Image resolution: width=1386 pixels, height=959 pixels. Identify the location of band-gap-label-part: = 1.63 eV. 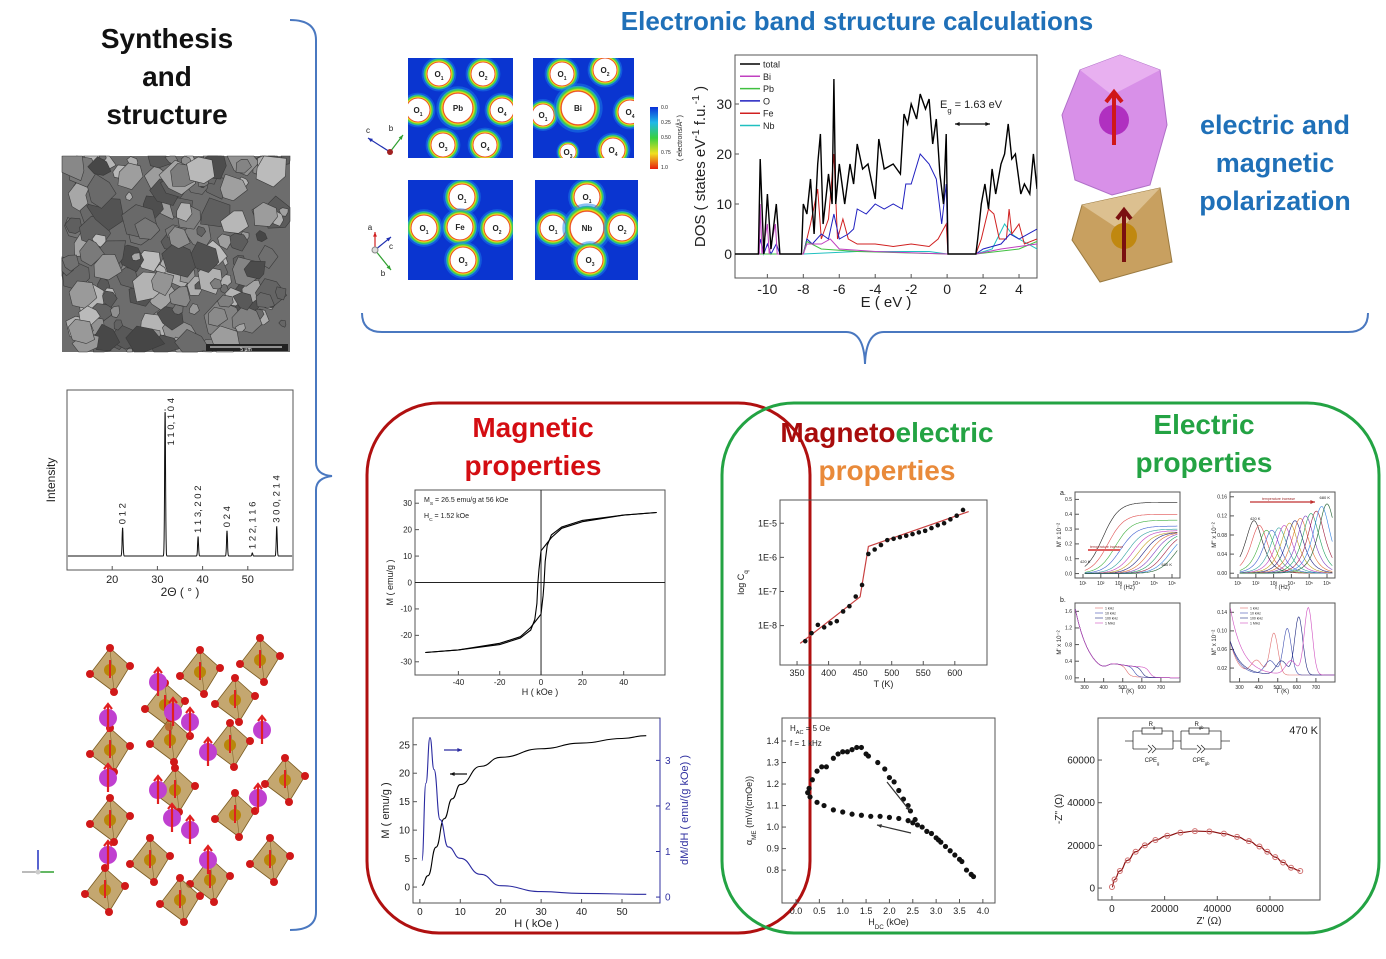
(977, 105).